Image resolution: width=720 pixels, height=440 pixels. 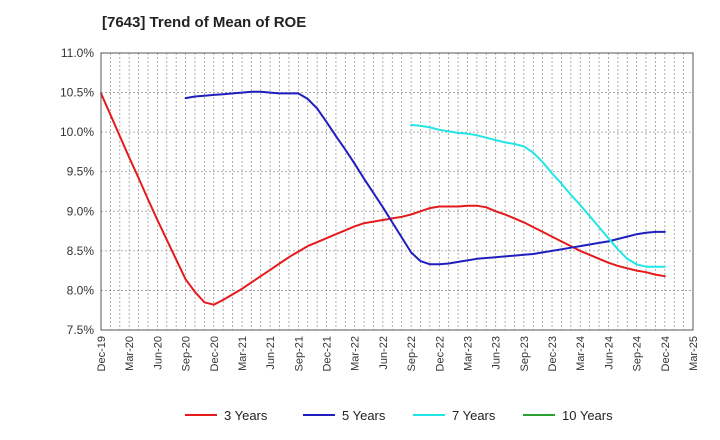 I want to click on x-tick-label: Dec-20, so click(x=215, y=353).